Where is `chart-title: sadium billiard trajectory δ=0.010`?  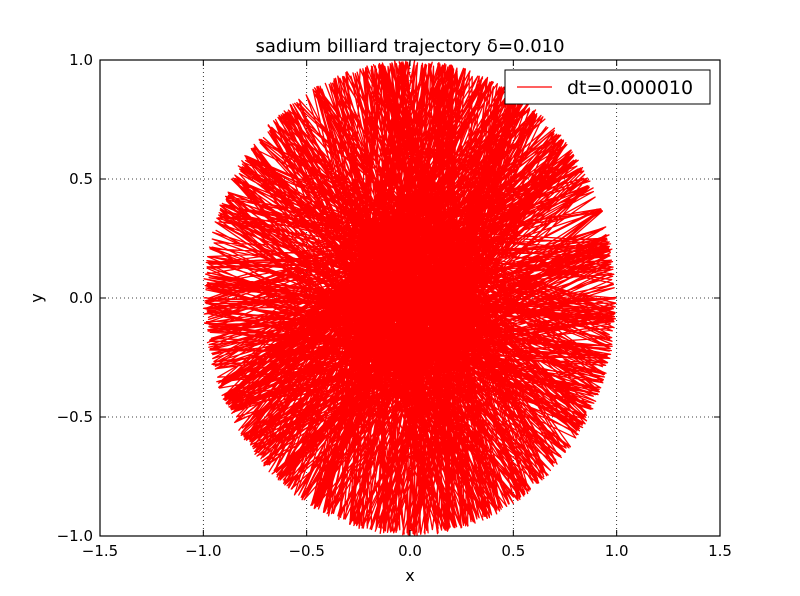
chart-title: sadium billiard trajectory δ=0.010 is located at coordinates (409, 46).